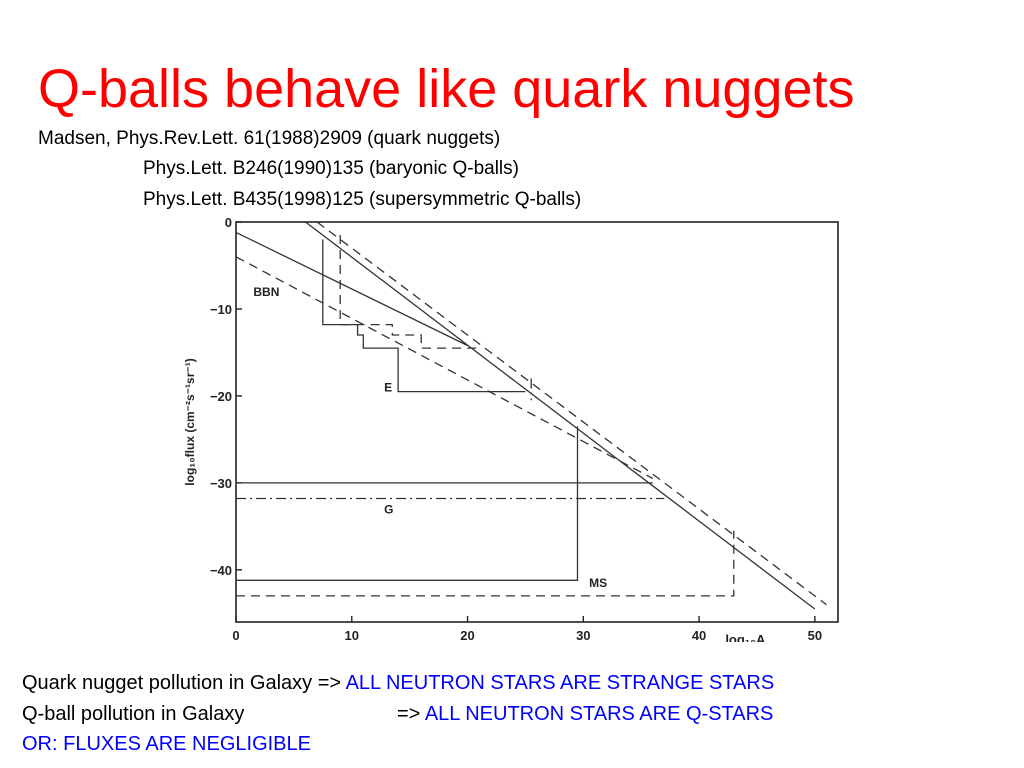  I want to click on y-tick-label: 0, so click(228, 222).